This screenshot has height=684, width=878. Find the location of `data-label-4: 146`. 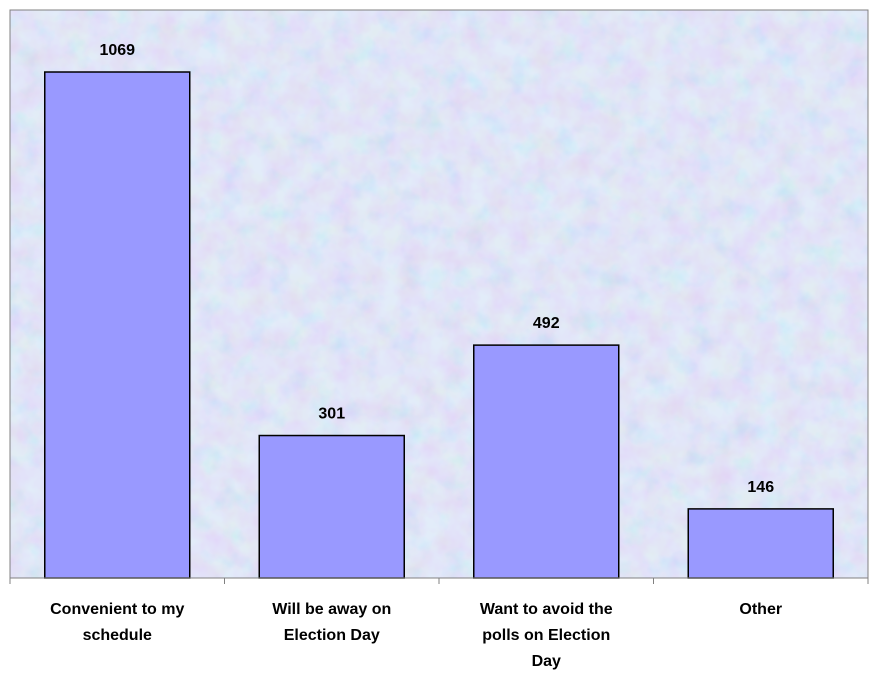

data-label-4: 146 is located at coordinates (760, 487).